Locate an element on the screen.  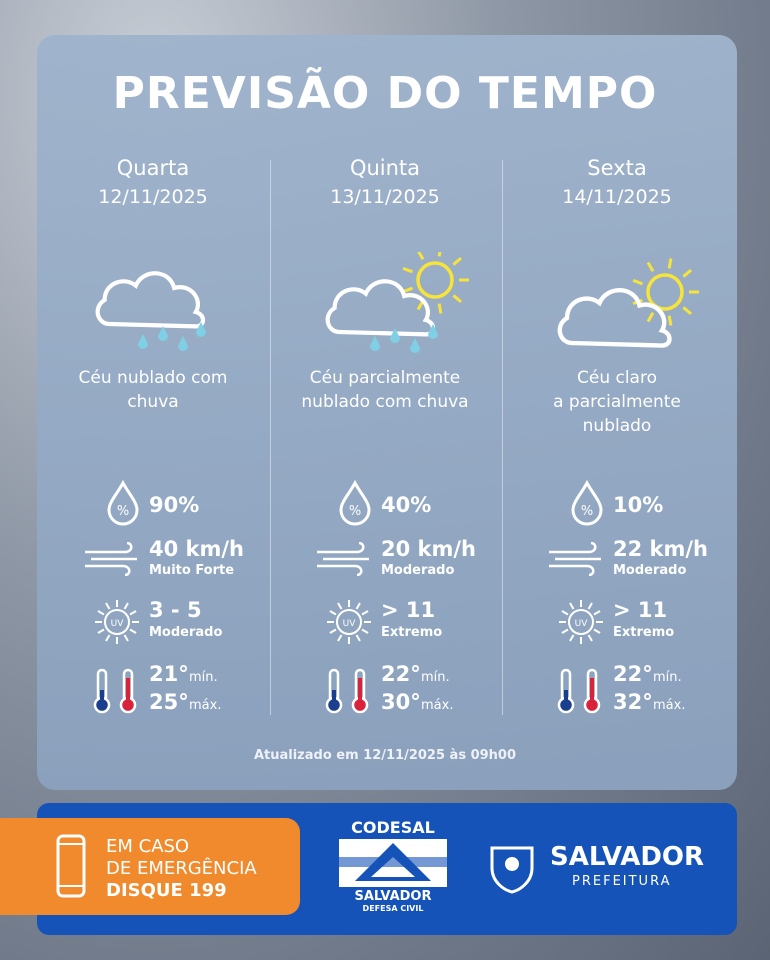
temp-max: 30° is located at coordinates (401, 702).